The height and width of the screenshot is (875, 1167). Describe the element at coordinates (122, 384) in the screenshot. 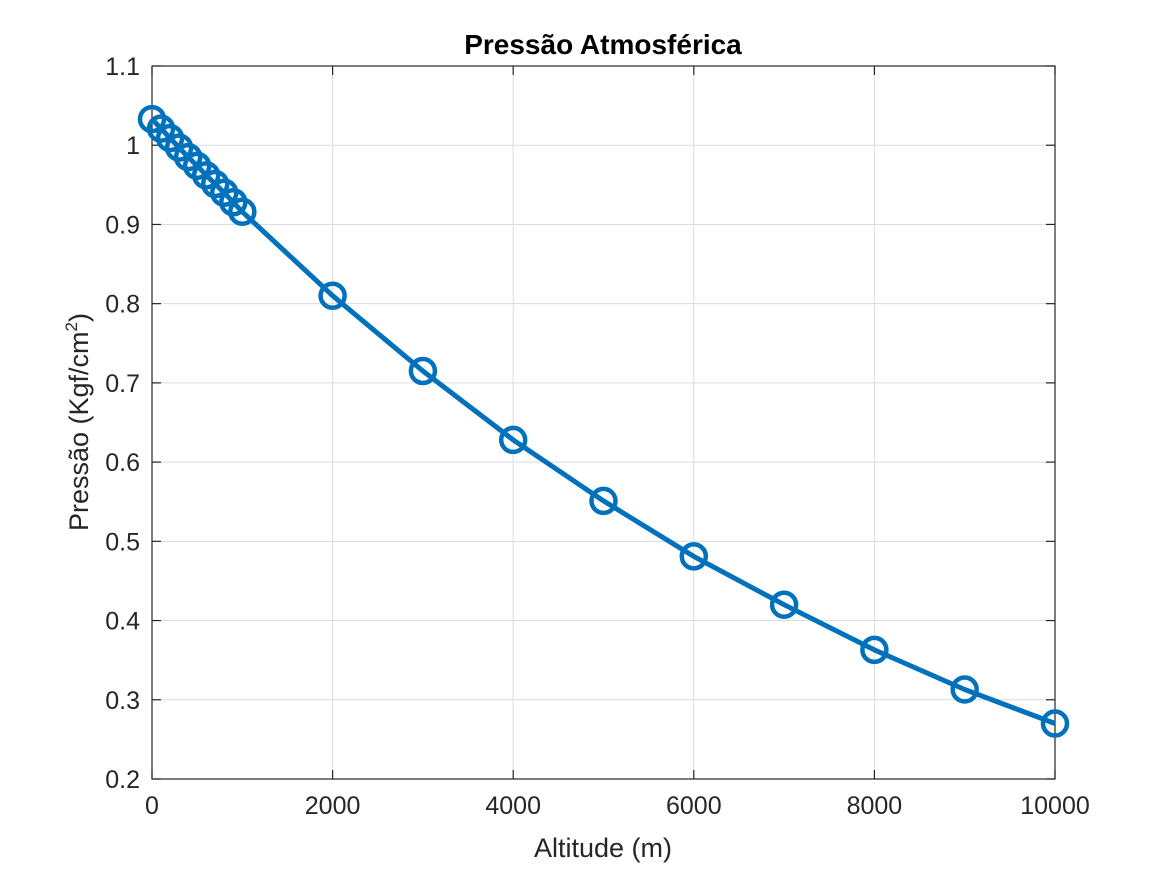

I see `y-tick-label: 0.7` at that location.